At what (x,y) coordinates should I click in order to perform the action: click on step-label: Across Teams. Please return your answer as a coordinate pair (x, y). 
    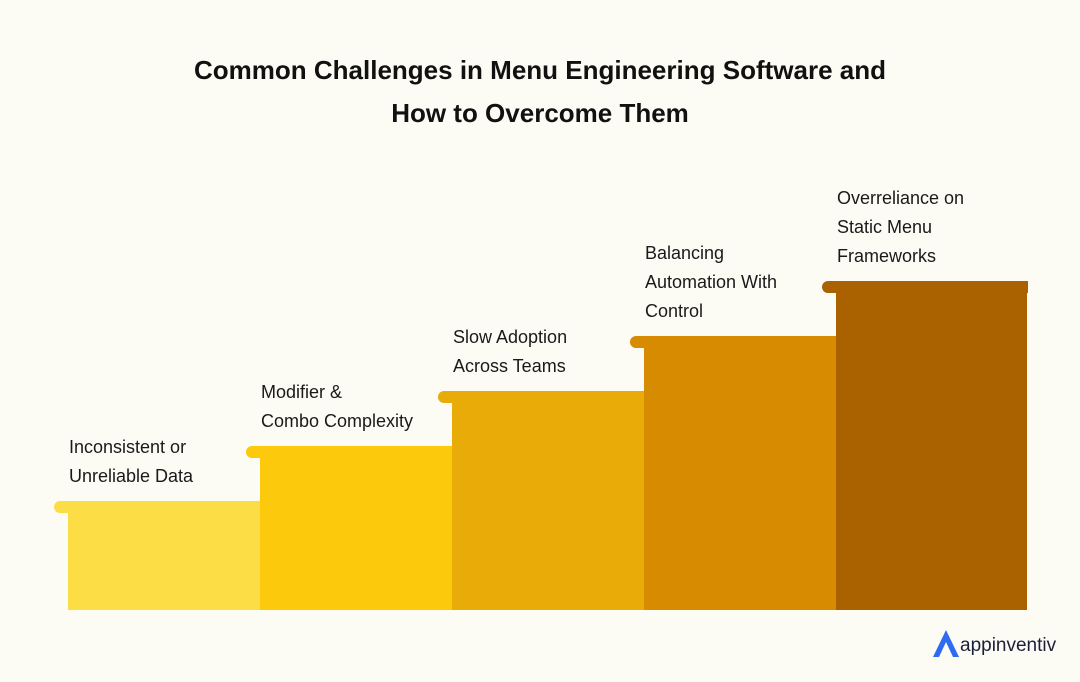
    Looking at the image, I should click on (509, 366).